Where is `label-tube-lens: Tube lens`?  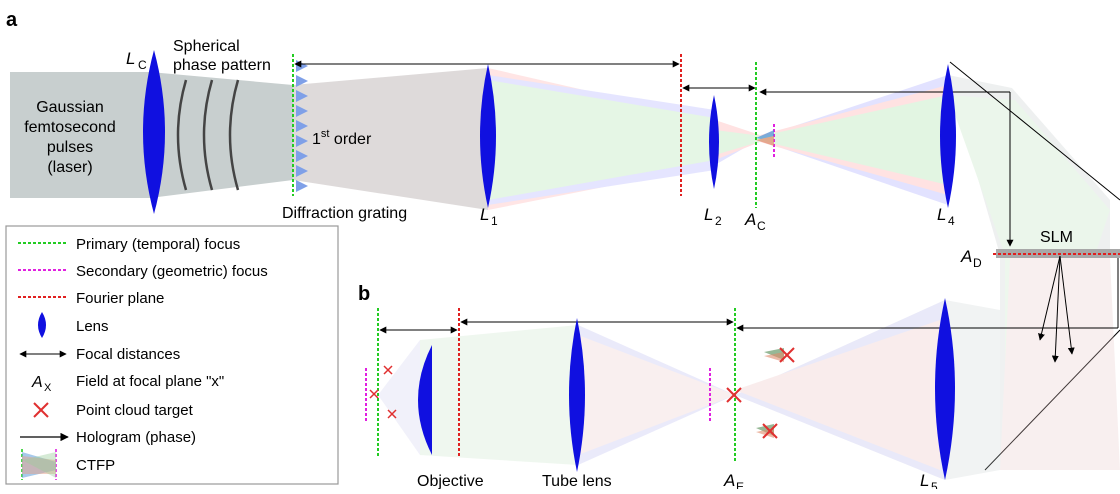 label-tube-lens: Tube lens is located at coordinates (577, 481).